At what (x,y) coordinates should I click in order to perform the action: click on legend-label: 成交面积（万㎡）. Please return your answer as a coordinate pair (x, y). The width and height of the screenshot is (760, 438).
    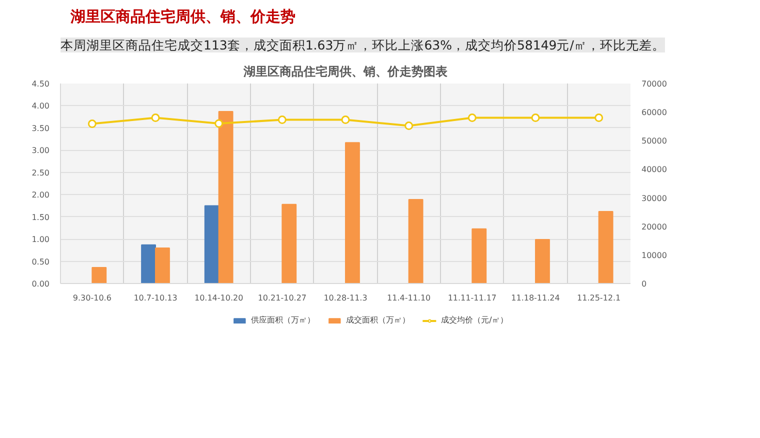
    Looking at the image, I should click on (378, 320).